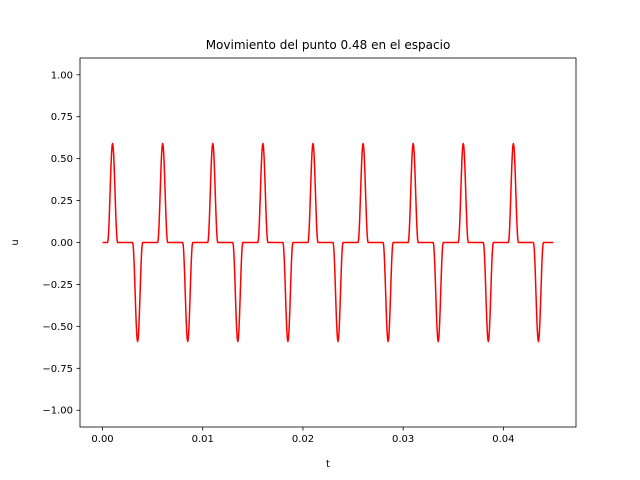 The image size is (640, 480). What do you see at coordinates (303, 439) in the screenshot?
I see `x-tick-label: 0.02` at bounding box center [303, 439].